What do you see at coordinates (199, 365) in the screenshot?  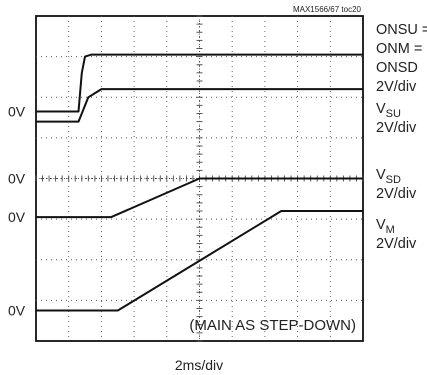 I see `x-axis-label: 2ms/div` at bounding box center [199, 365].